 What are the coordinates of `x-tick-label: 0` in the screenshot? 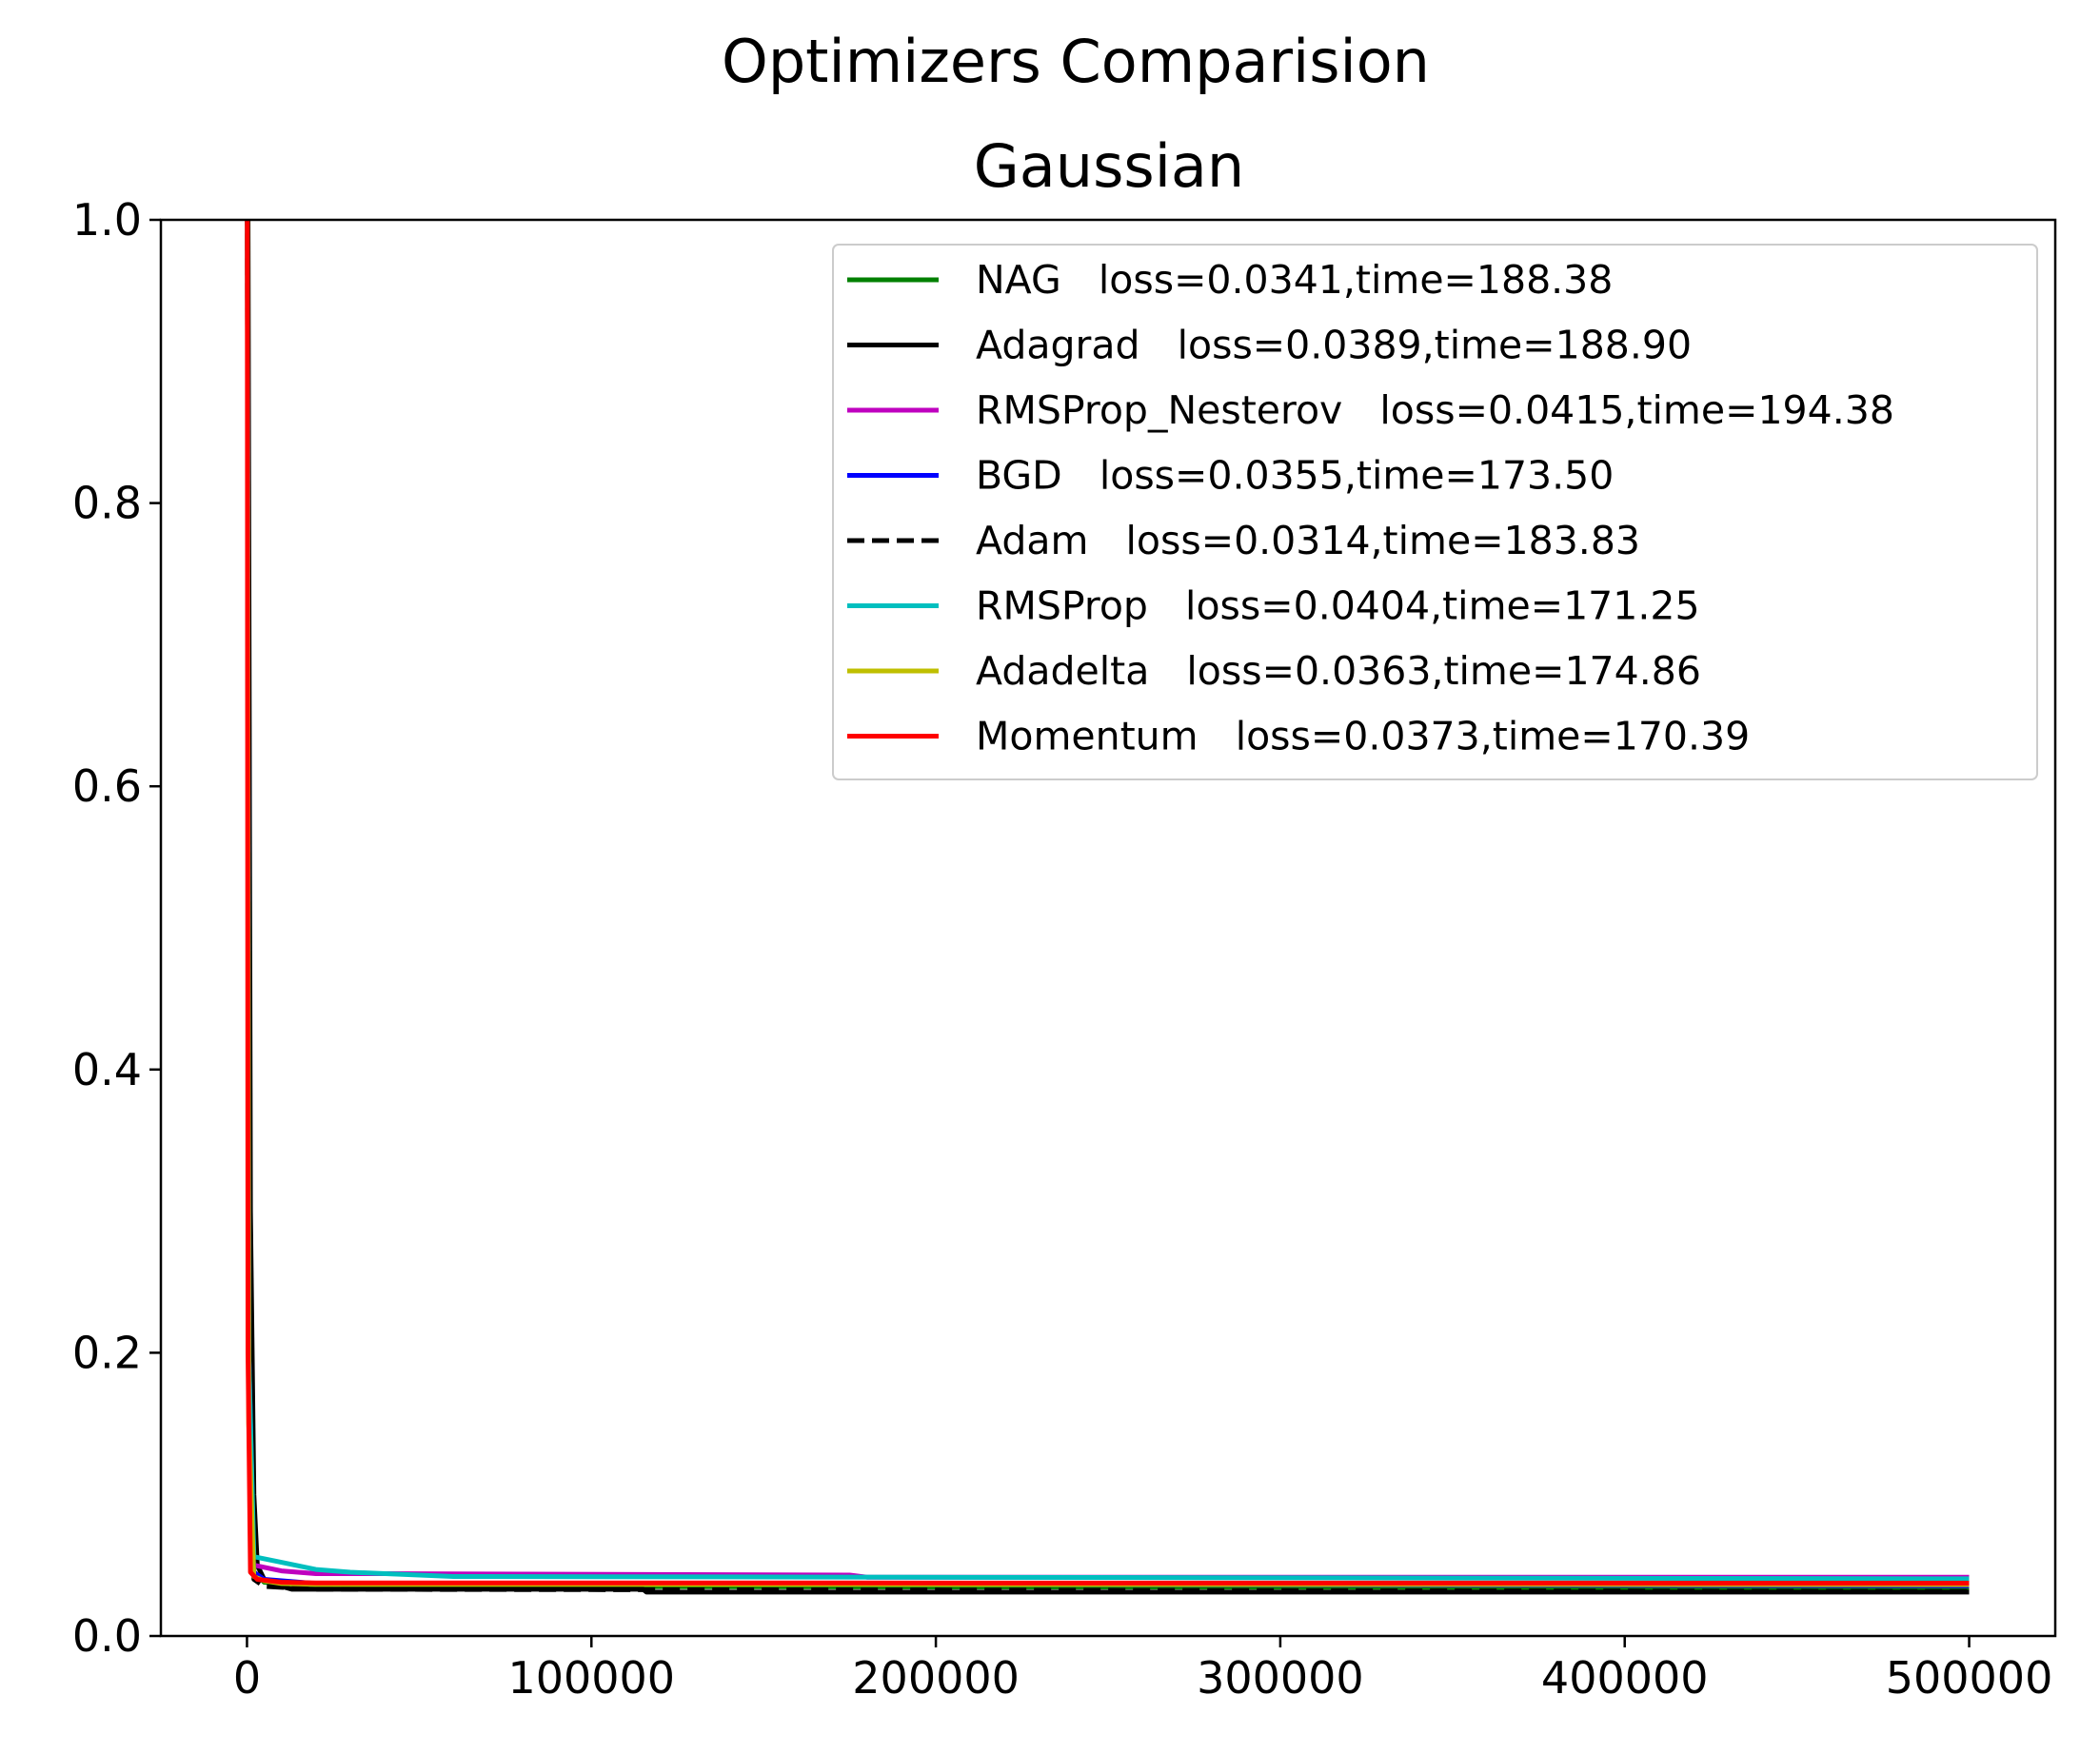 It's located at (247, 1678).